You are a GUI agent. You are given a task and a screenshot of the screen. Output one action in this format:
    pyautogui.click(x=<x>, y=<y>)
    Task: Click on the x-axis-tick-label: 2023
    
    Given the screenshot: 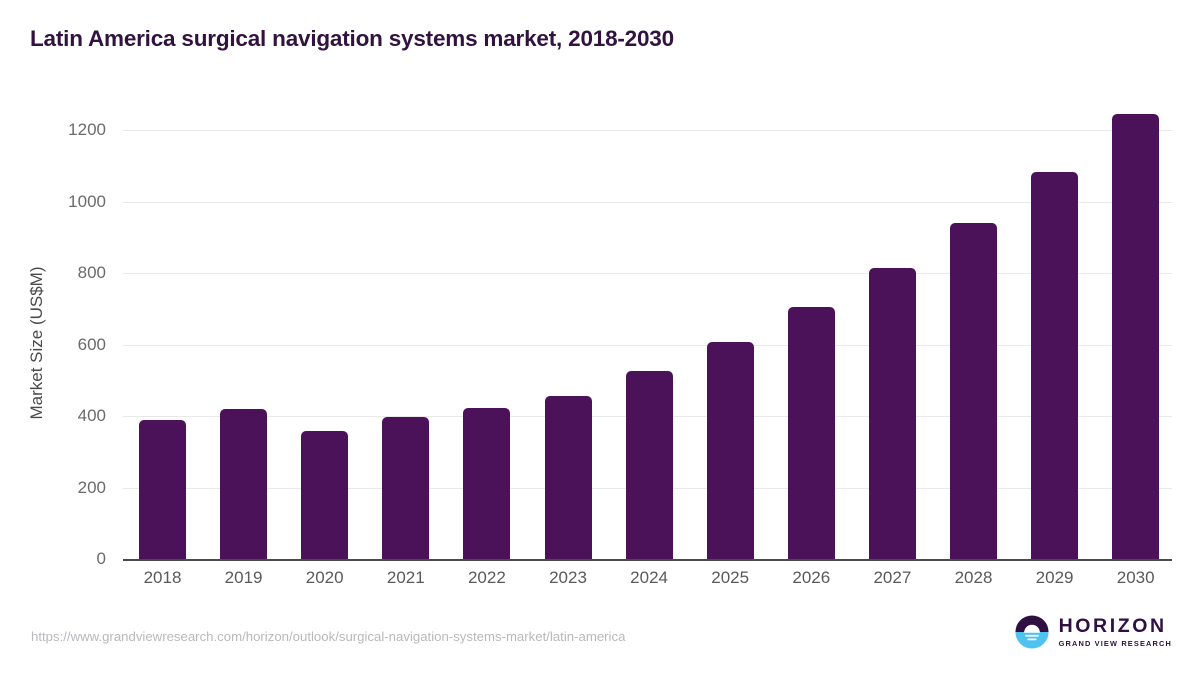 What is the action you would take?
    pyautogui.click(x=568, y=577)
    